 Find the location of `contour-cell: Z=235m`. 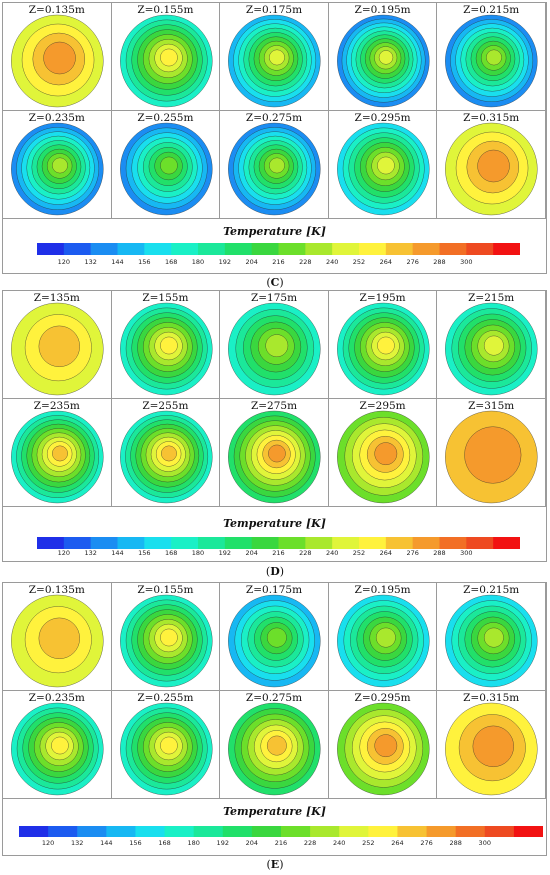

contour-cell: Z=235m is located at coordinates (57, 453).